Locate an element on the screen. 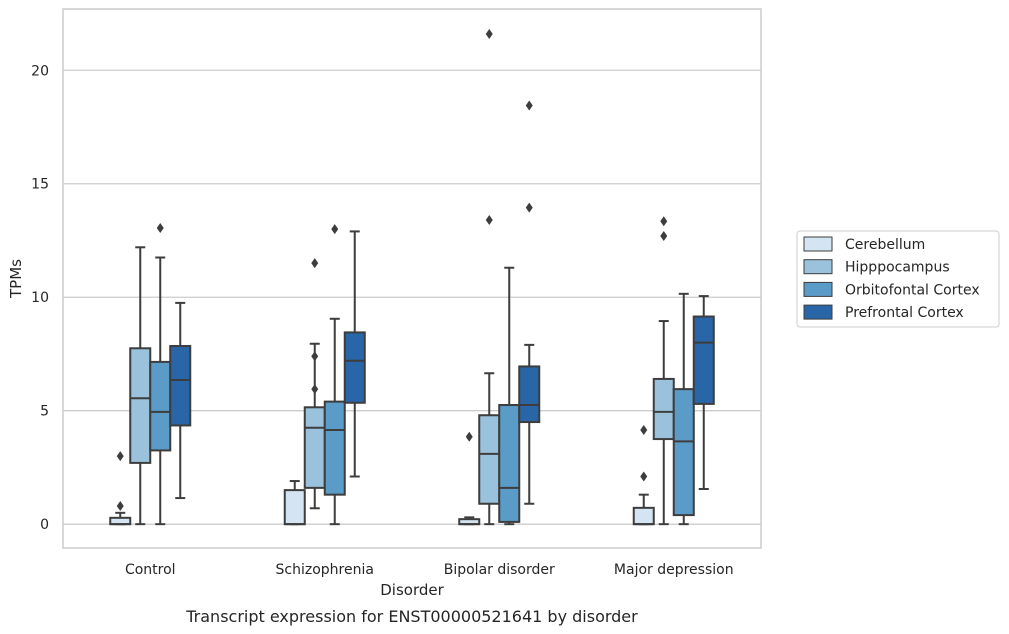 This screenshot has height=634, width=1009. y-axis-label: TPMs is located at coordinates (16, 279).